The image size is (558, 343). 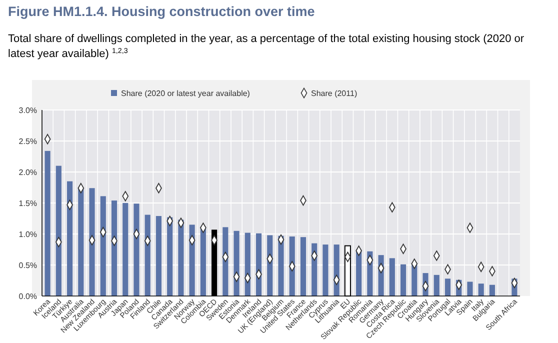 I want to click on y-tick-label: 0.0%, so click(x=27, y=296).